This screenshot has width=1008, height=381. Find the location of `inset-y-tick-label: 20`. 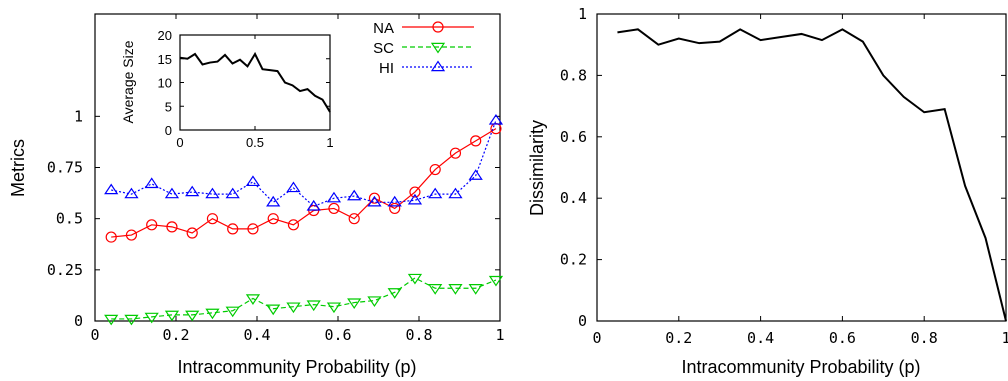

inset-y-tick-label: 20 is located at coordinates (165, 35).